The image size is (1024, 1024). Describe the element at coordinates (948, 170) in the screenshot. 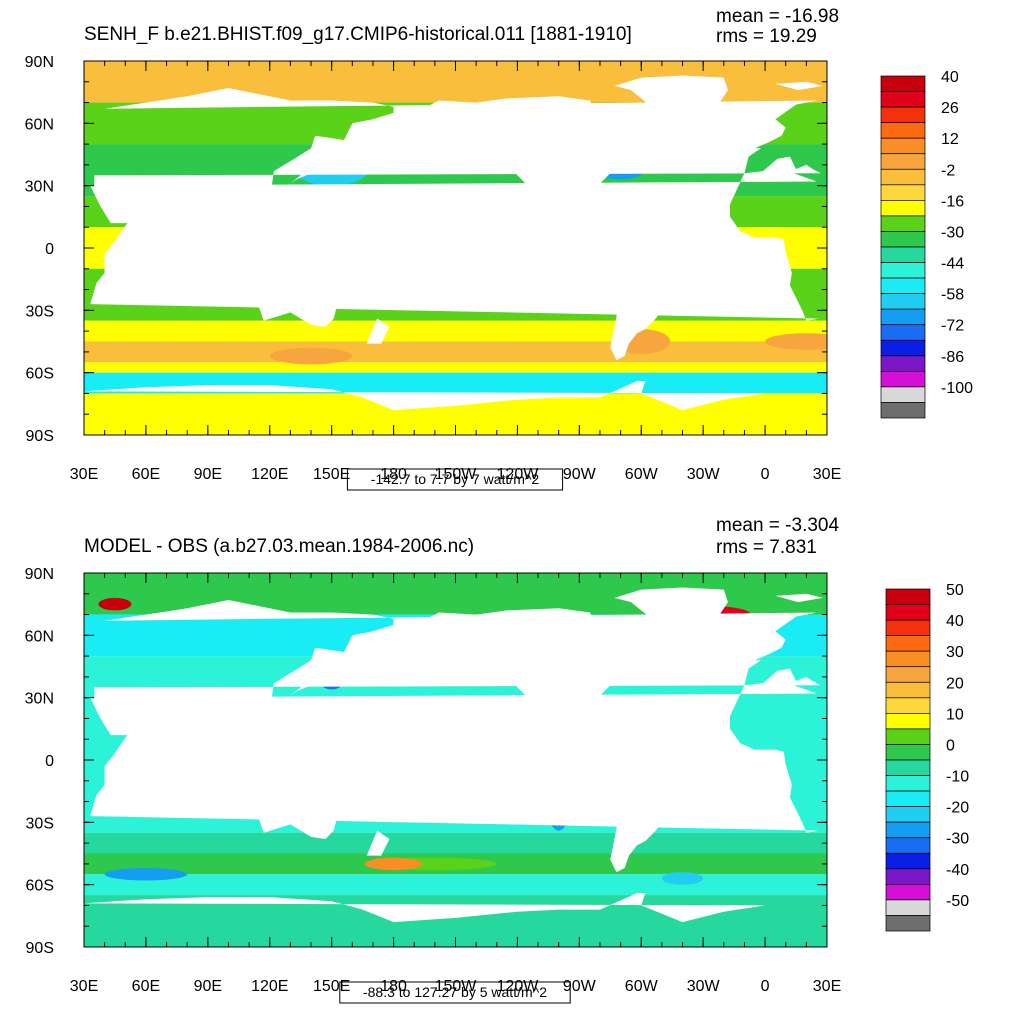

I see `colorbar-label: -2` at that location.